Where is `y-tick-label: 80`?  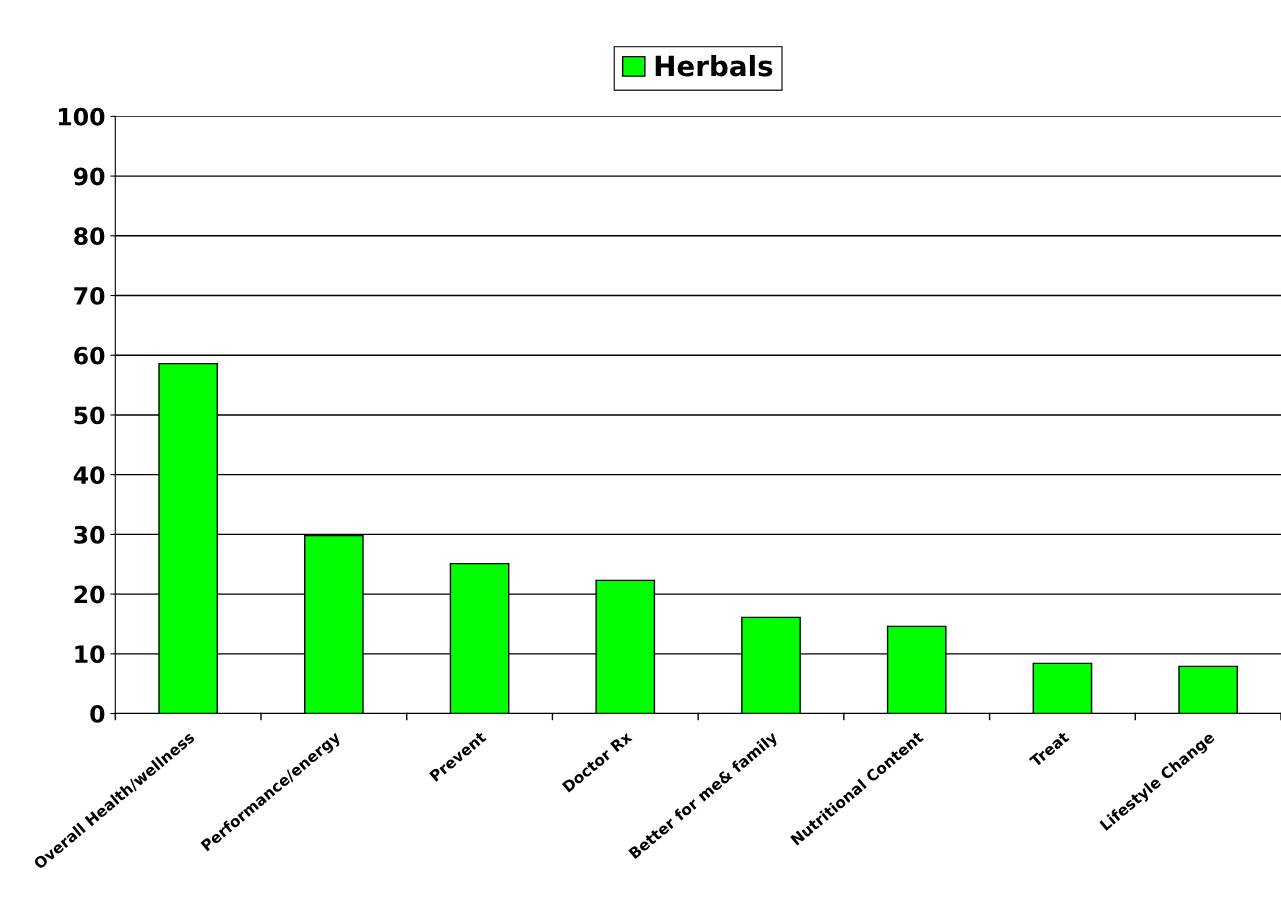 y-tick-label: 80 is located at coordinates (89, 236).